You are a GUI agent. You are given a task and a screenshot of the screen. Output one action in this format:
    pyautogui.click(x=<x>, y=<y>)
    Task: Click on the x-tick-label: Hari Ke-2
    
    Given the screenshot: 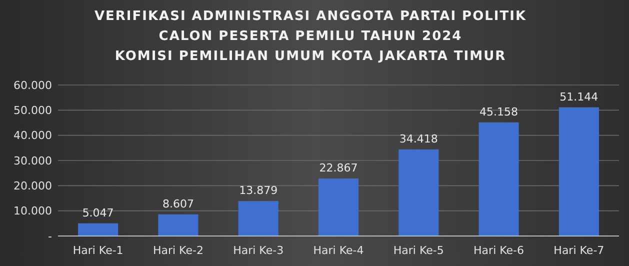 What is the action you would take?
    pyautogui.click(x=178, y=250)
    